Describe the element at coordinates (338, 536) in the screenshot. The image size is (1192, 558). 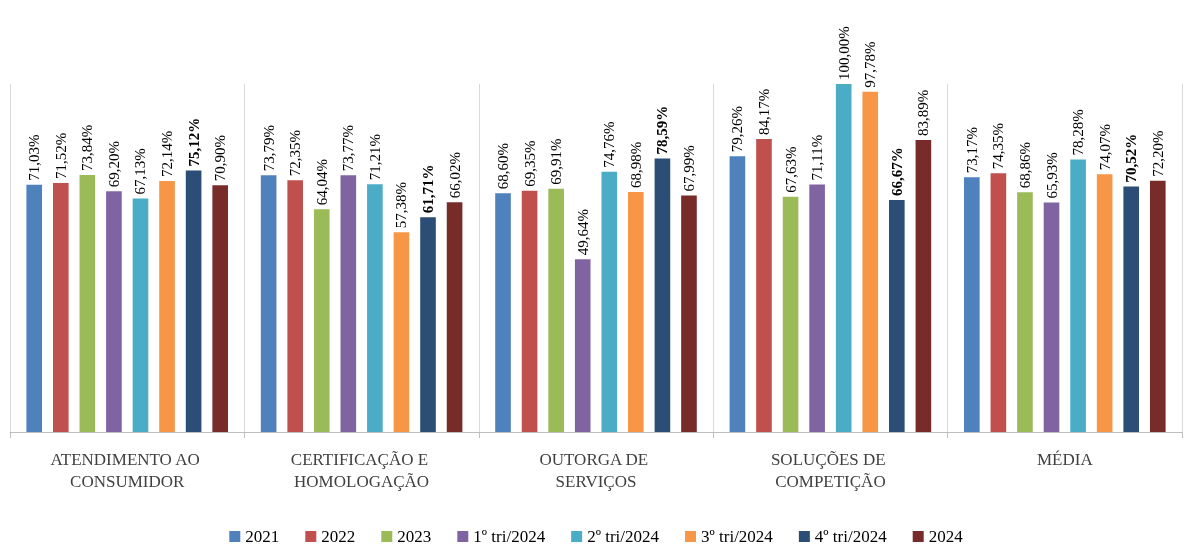
I see `legend-label: 2022` at that location.